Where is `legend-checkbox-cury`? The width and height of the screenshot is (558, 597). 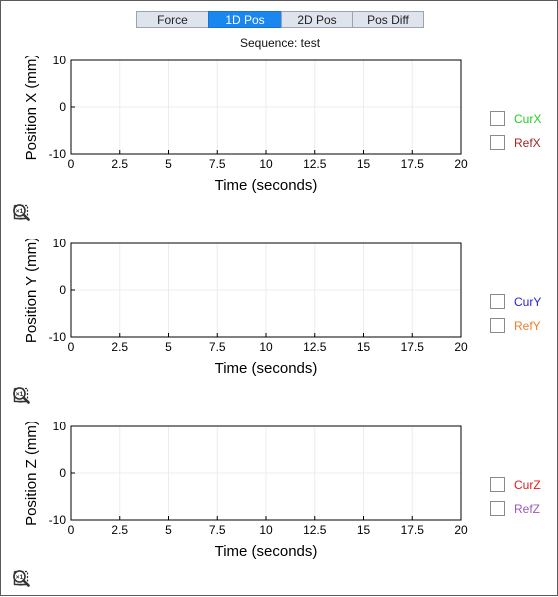 legend-checkbox-cury is located at coordinates (497, 301).